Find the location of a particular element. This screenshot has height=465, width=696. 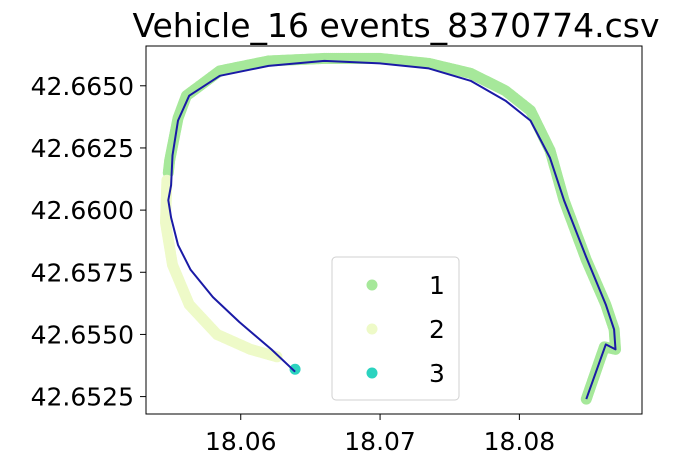

legend-label: 2 is located at coordinates (437, 329).